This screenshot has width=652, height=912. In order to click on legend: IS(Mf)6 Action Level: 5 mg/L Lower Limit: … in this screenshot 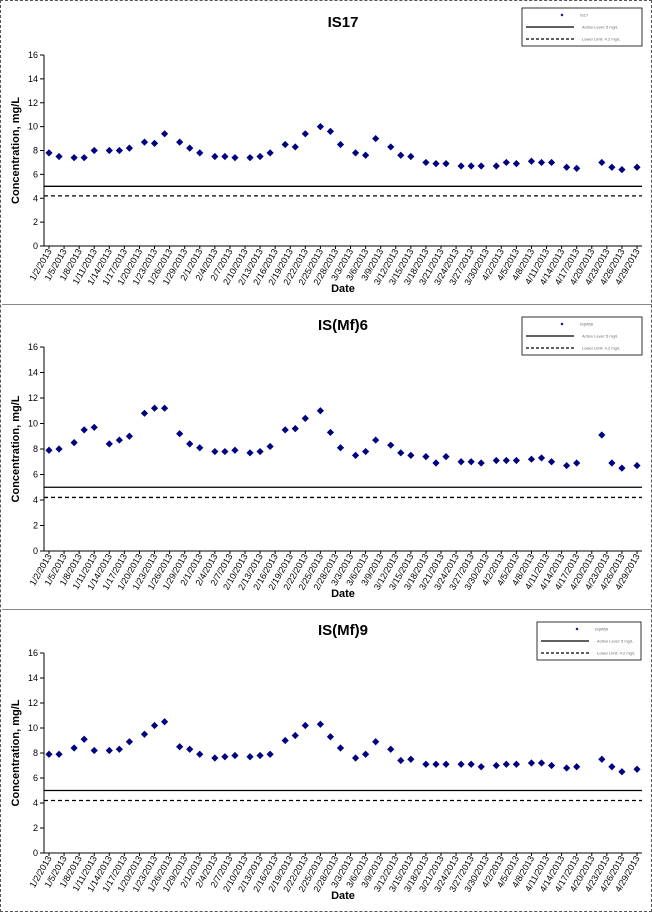, I will do `click(582, 336)`.